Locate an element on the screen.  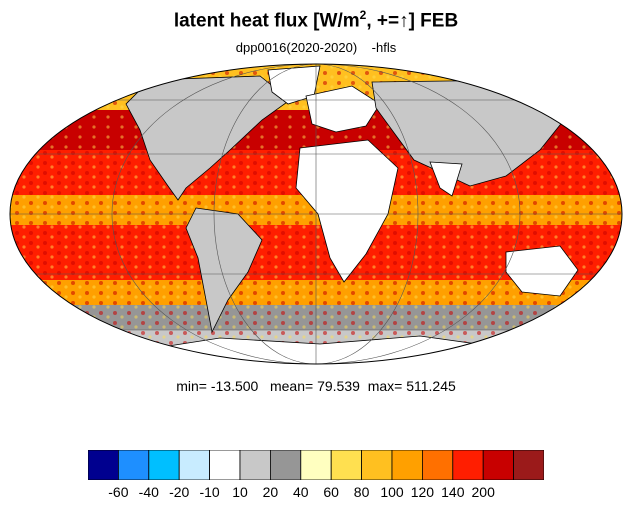
legend-tick-label: 100 is located at coordinates (392, 492).